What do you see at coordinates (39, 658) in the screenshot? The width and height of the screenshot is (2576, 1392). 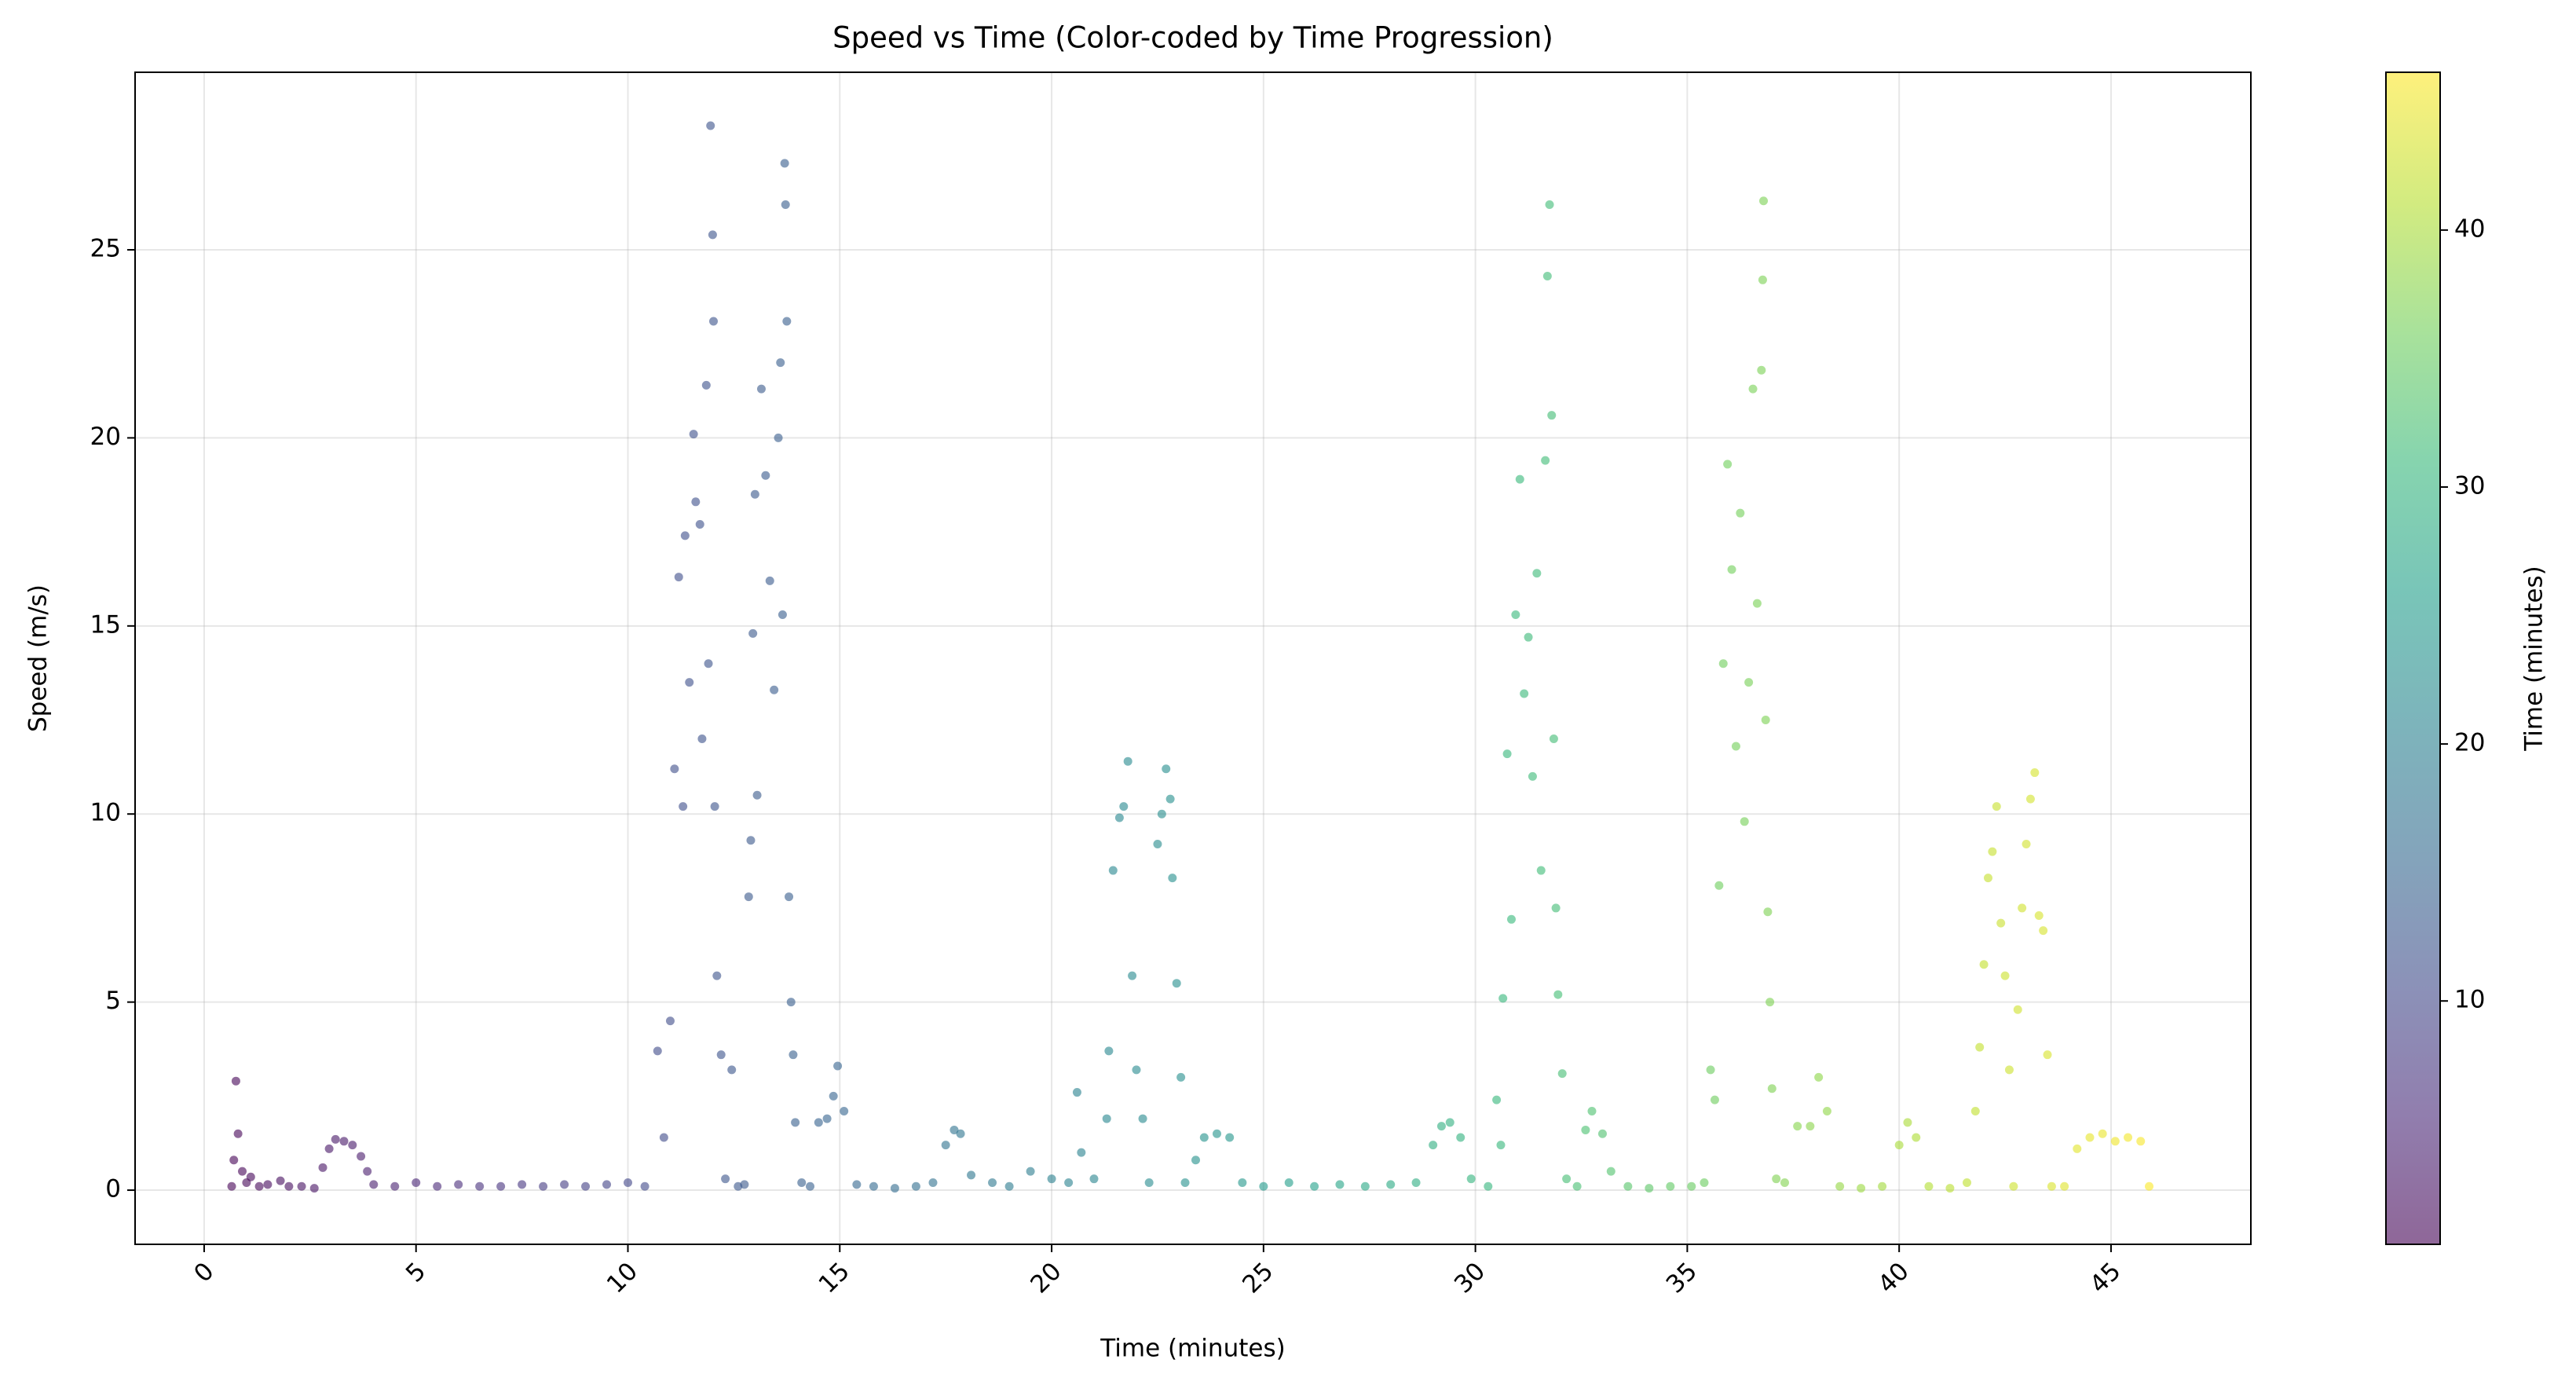 I see `y-axis-label: Speed (m/s)` at bounding box center [39, 658].